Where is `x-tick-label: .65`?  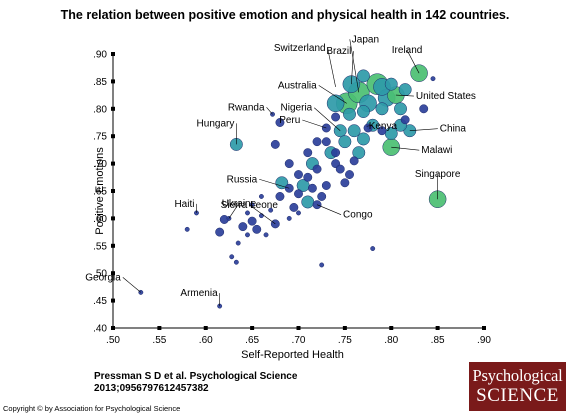
x-tick-label: .65 is located at coordinates (252, 340).